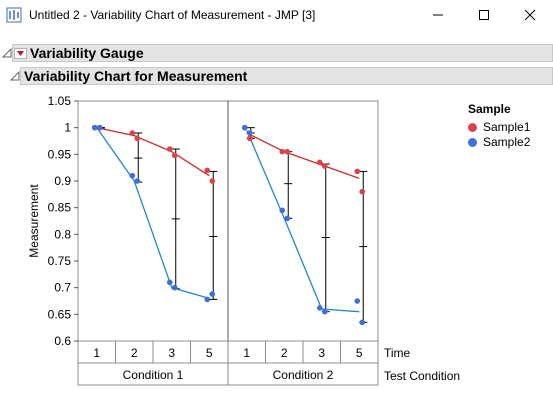  Describe the element at coordinates (282, 53) in the screenshot. I see `outline-header: Variability Gauge` at that location.